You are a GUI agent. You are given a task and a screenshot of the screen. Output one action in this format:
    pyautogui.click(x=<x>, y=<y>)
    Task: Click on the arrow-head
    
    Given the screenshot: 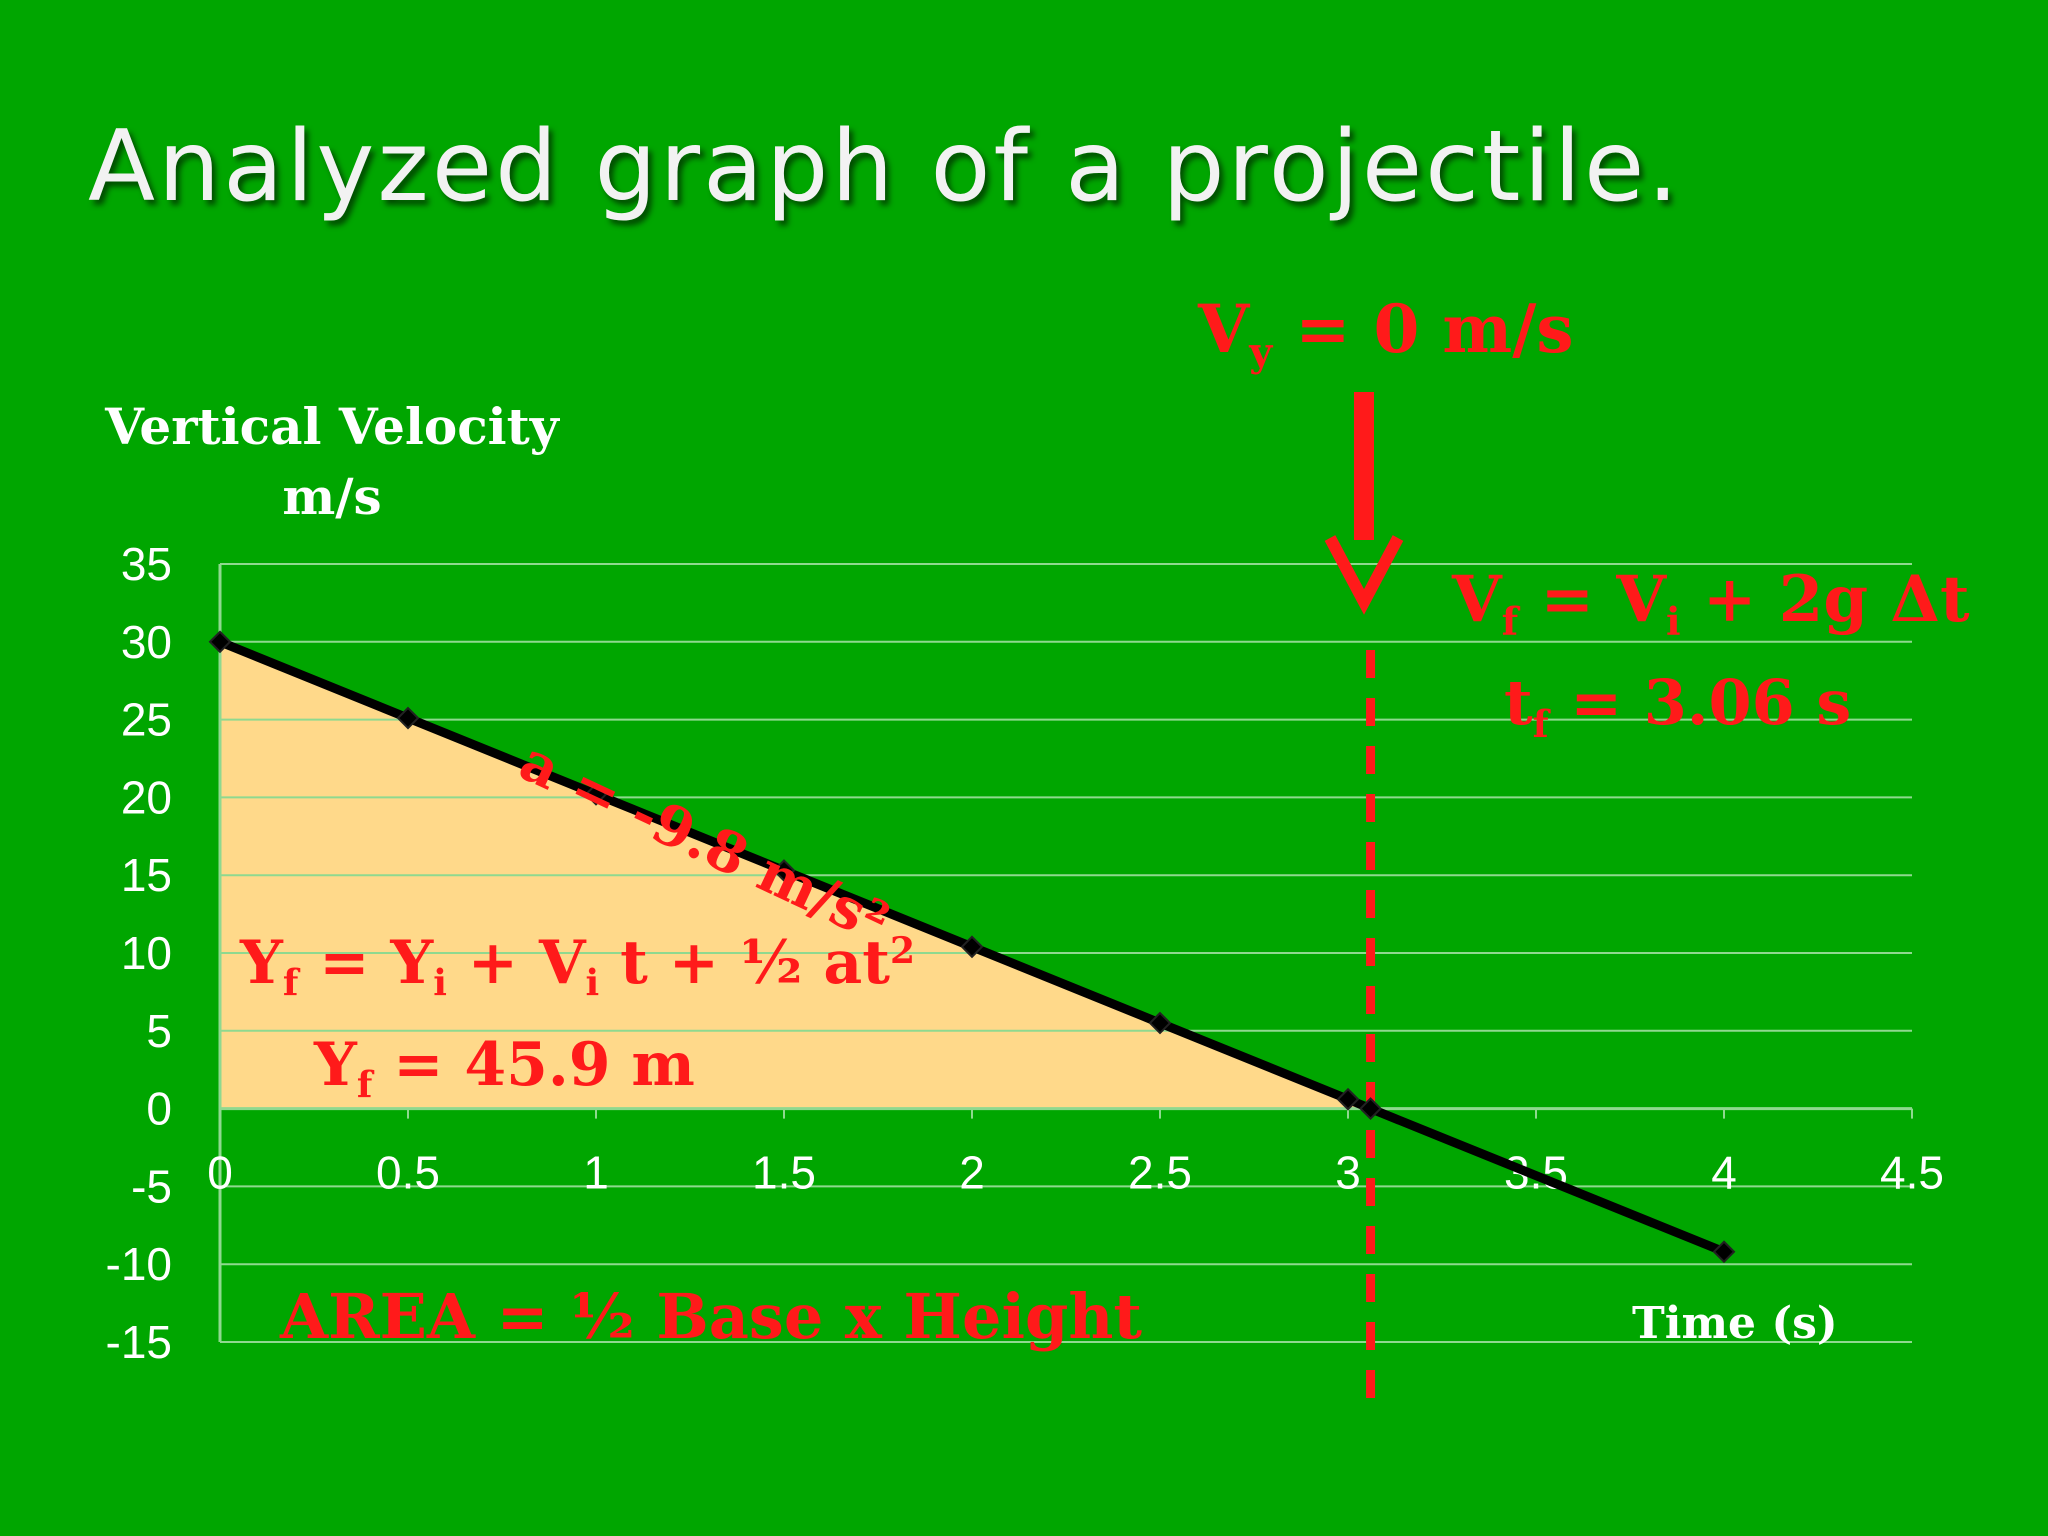 What is the action you would take?
    pyautogui.click(x=1364, y=575)
    